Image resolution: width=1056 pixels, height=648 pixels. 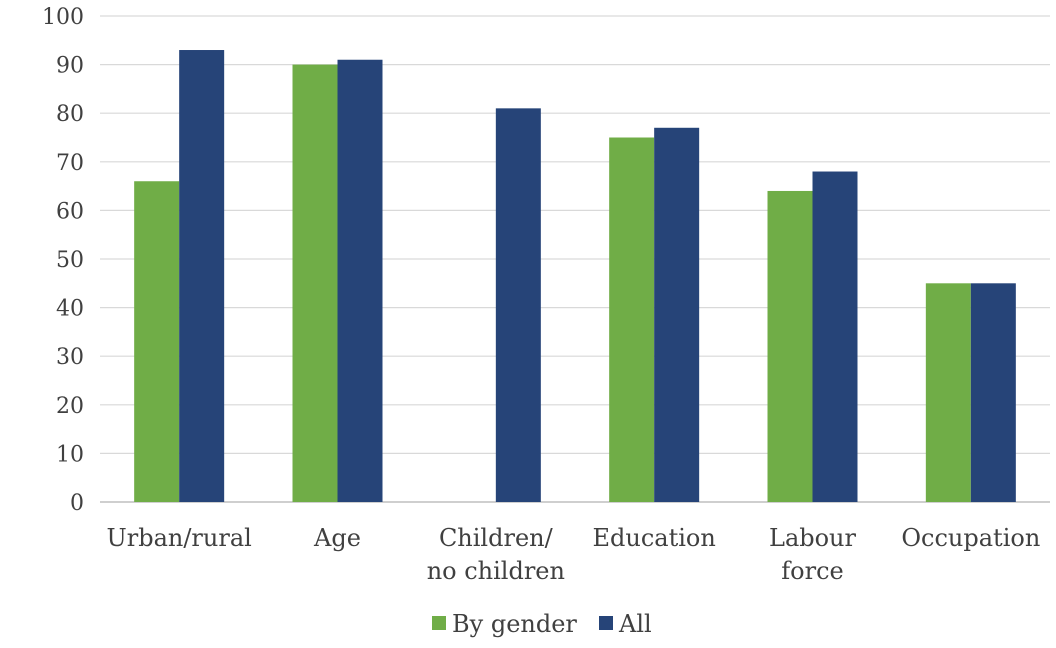 What do you see at coordinates (70, 406) in the screenshot?
I see `y-tick-label: 20` at bounding box center [70, 406].